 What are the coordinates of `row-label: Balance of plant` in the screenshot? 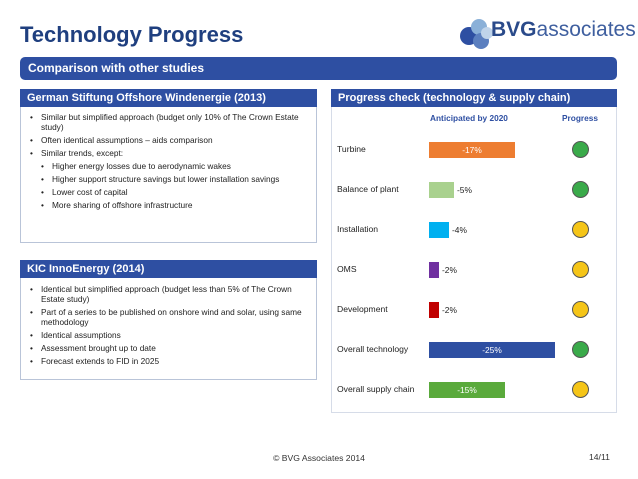 It's located at (368, 189).